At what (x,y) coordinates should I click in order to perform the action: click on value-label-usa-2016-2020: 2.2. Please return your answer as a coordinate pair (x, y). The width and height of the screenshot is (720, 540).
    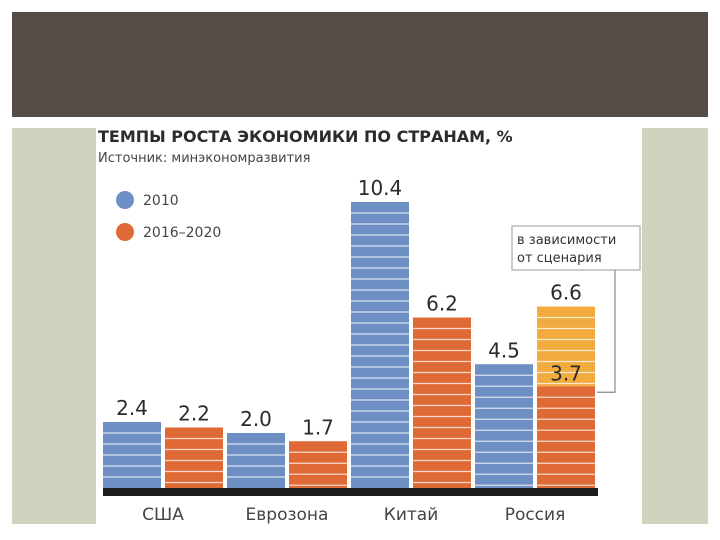
    Looking at the image, I should click on (194, 414).